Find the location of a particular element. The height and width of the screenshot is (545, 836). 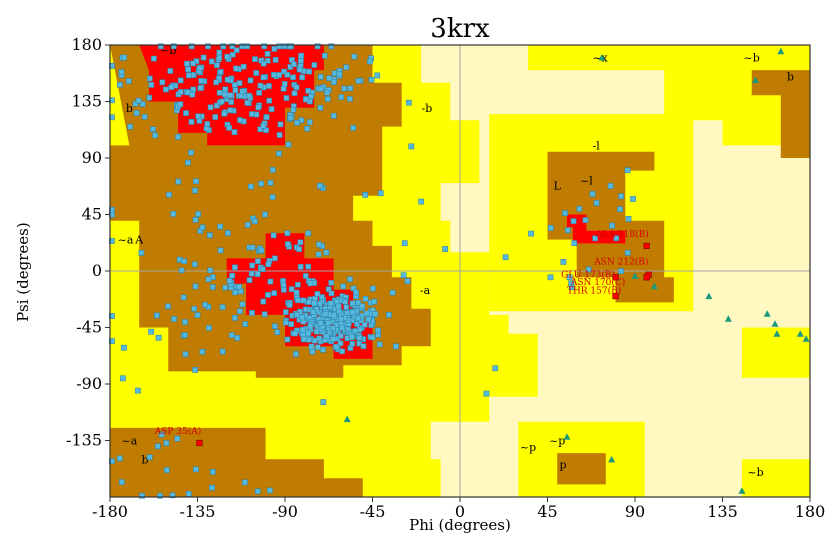

x-tick-label: -180 is located at coordinates (110, 511).